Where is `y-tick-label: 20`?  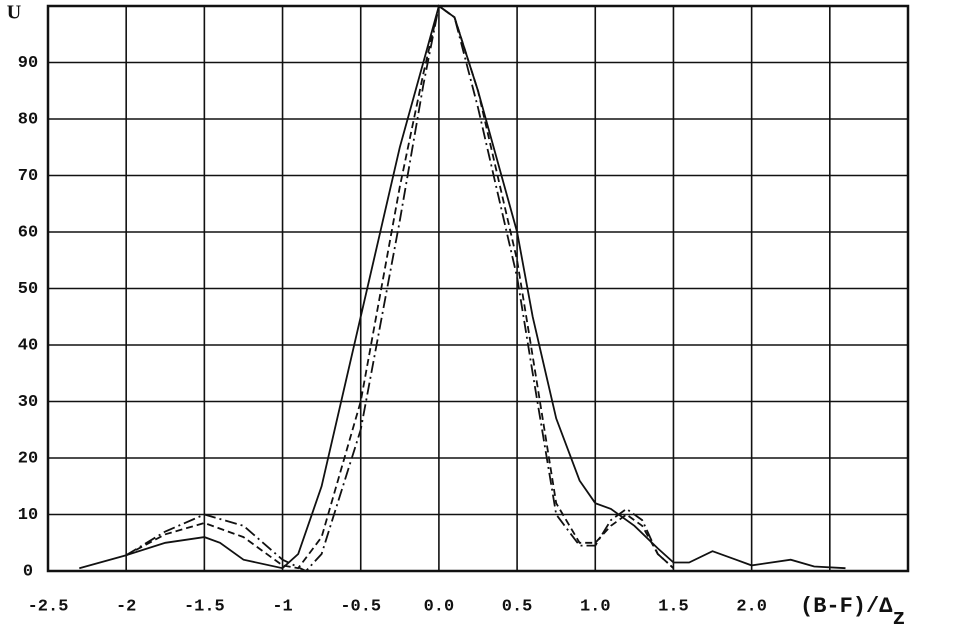
y-tick-label: 20 is located at coordinates (28, 458).